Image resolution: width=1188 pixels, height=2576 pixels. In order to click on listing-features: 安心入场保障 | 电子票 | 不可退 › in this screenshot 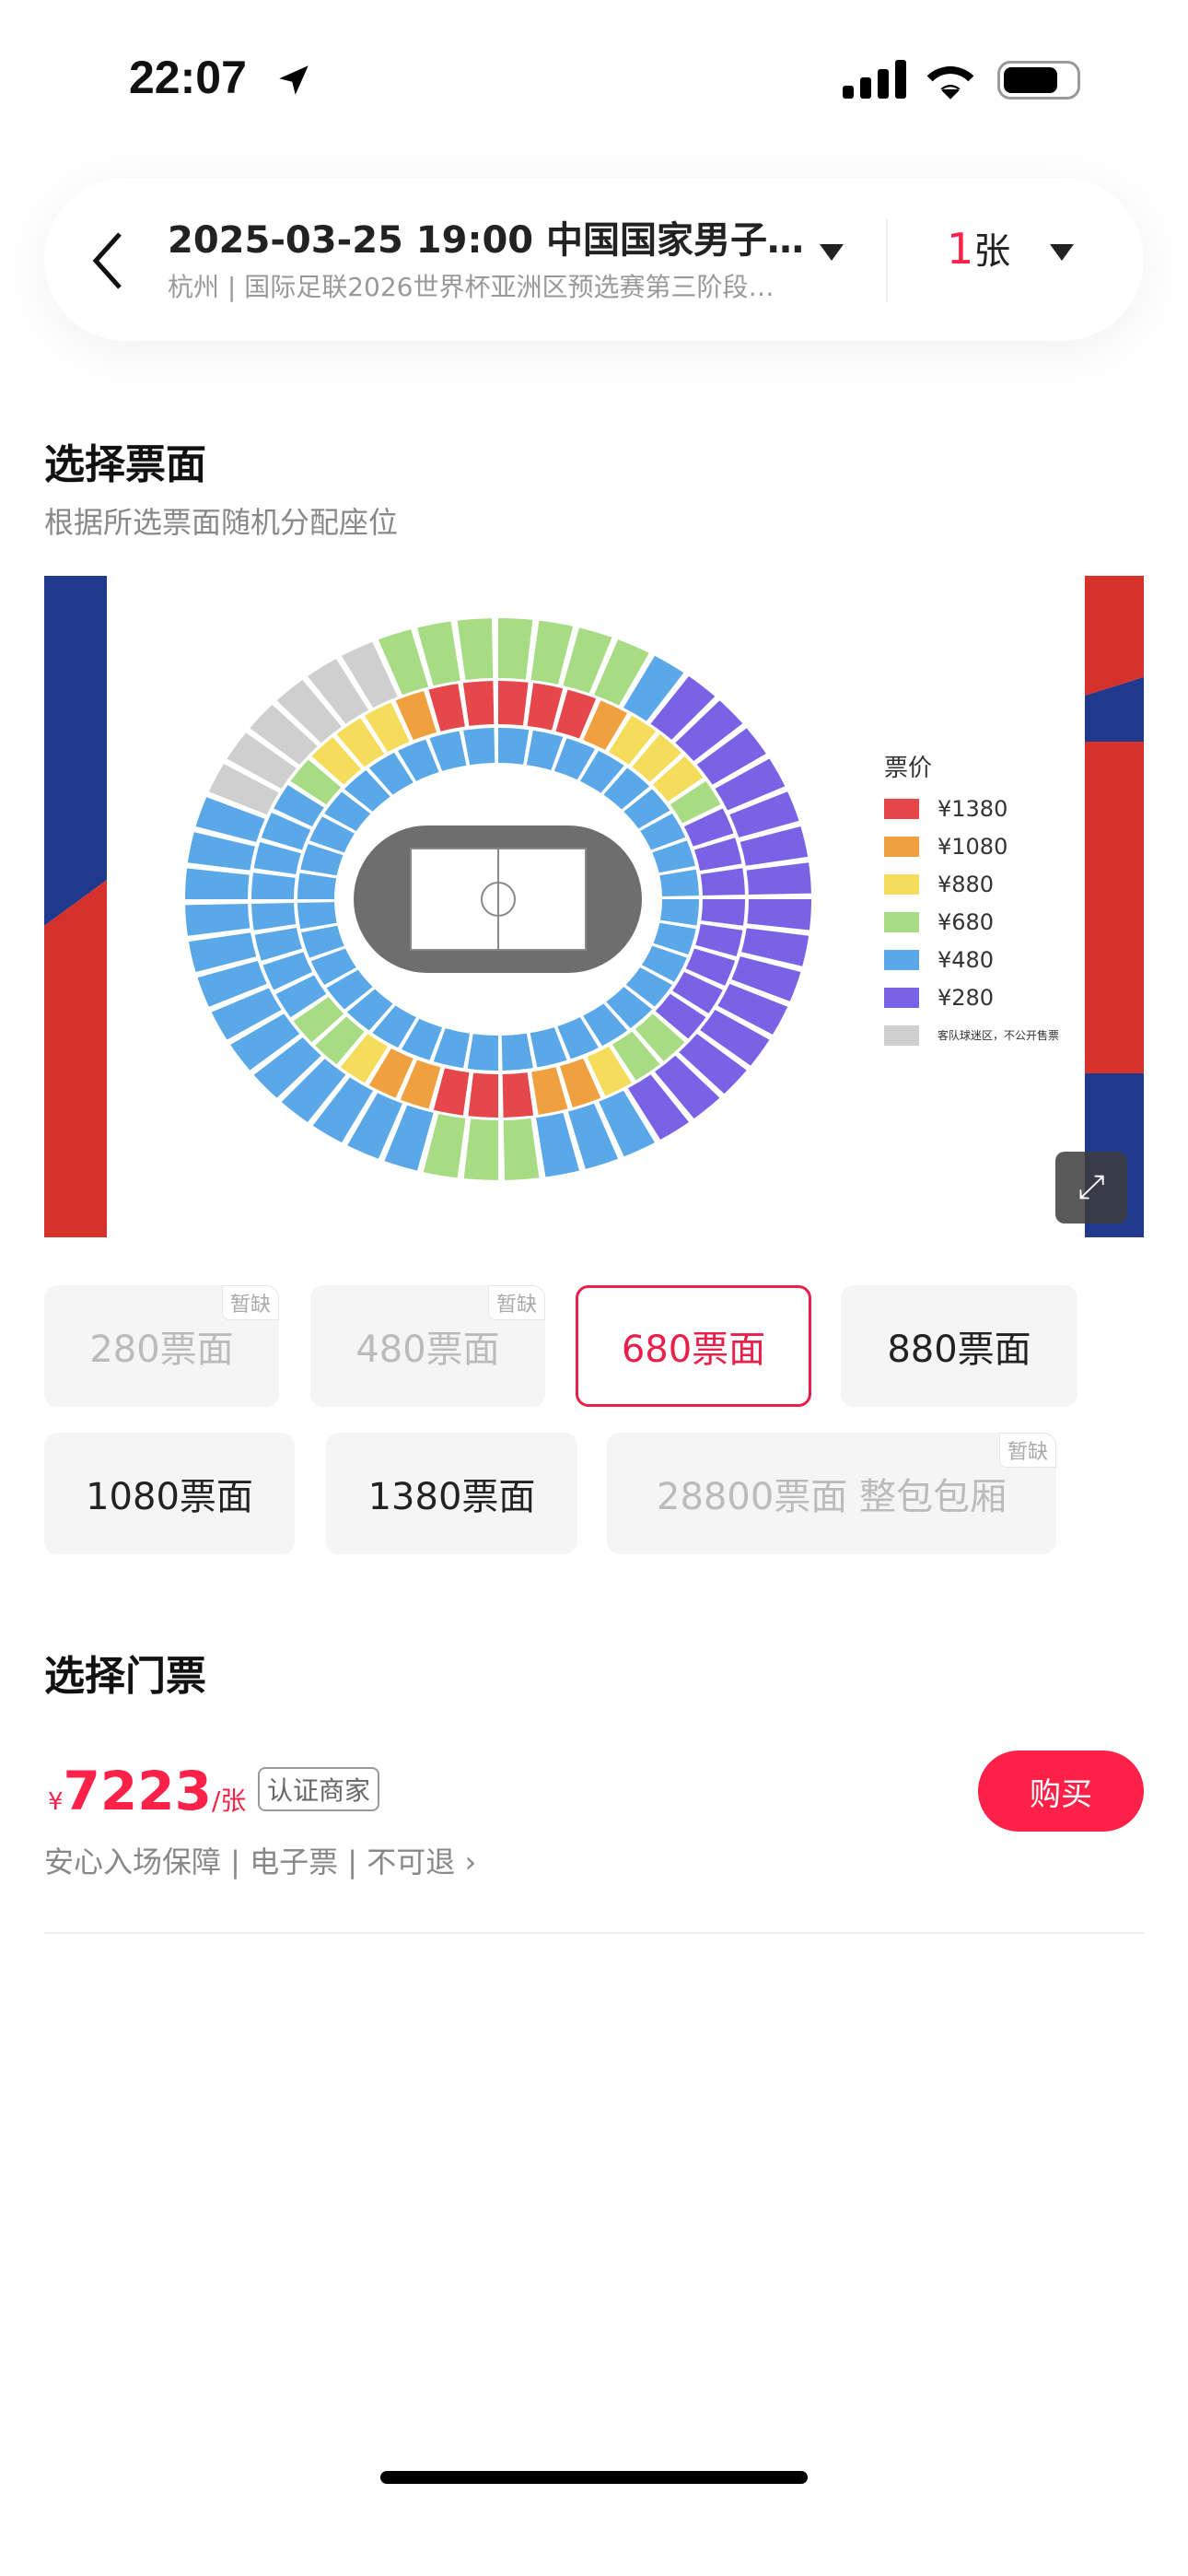, I will do `click(260, 1860)`.